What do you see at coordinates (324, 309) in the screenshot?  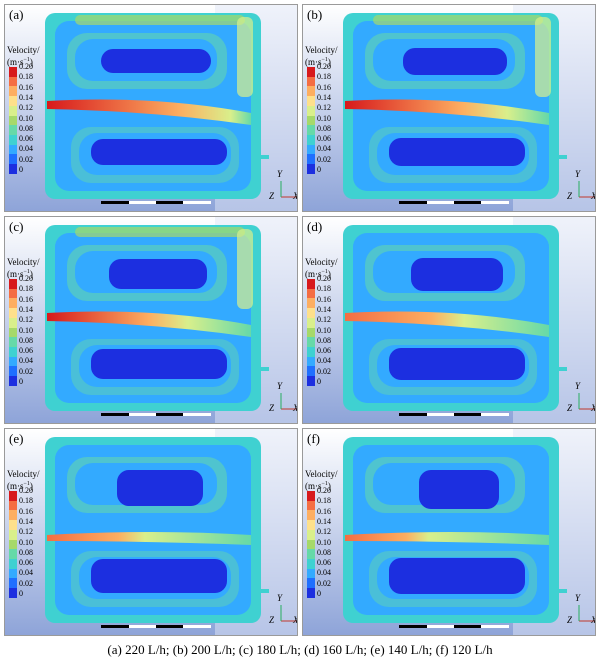 I see `colorbar-tick-label: 0.14` at bounding box center [324, 309].